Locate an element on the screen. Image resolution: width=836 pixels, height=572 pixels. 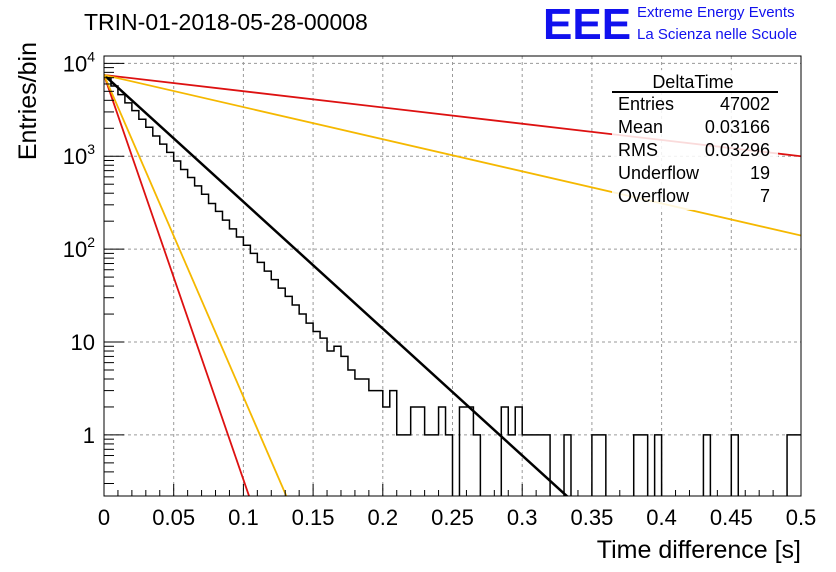
stats-row-label: Entries is located at coordinates (646, 104).